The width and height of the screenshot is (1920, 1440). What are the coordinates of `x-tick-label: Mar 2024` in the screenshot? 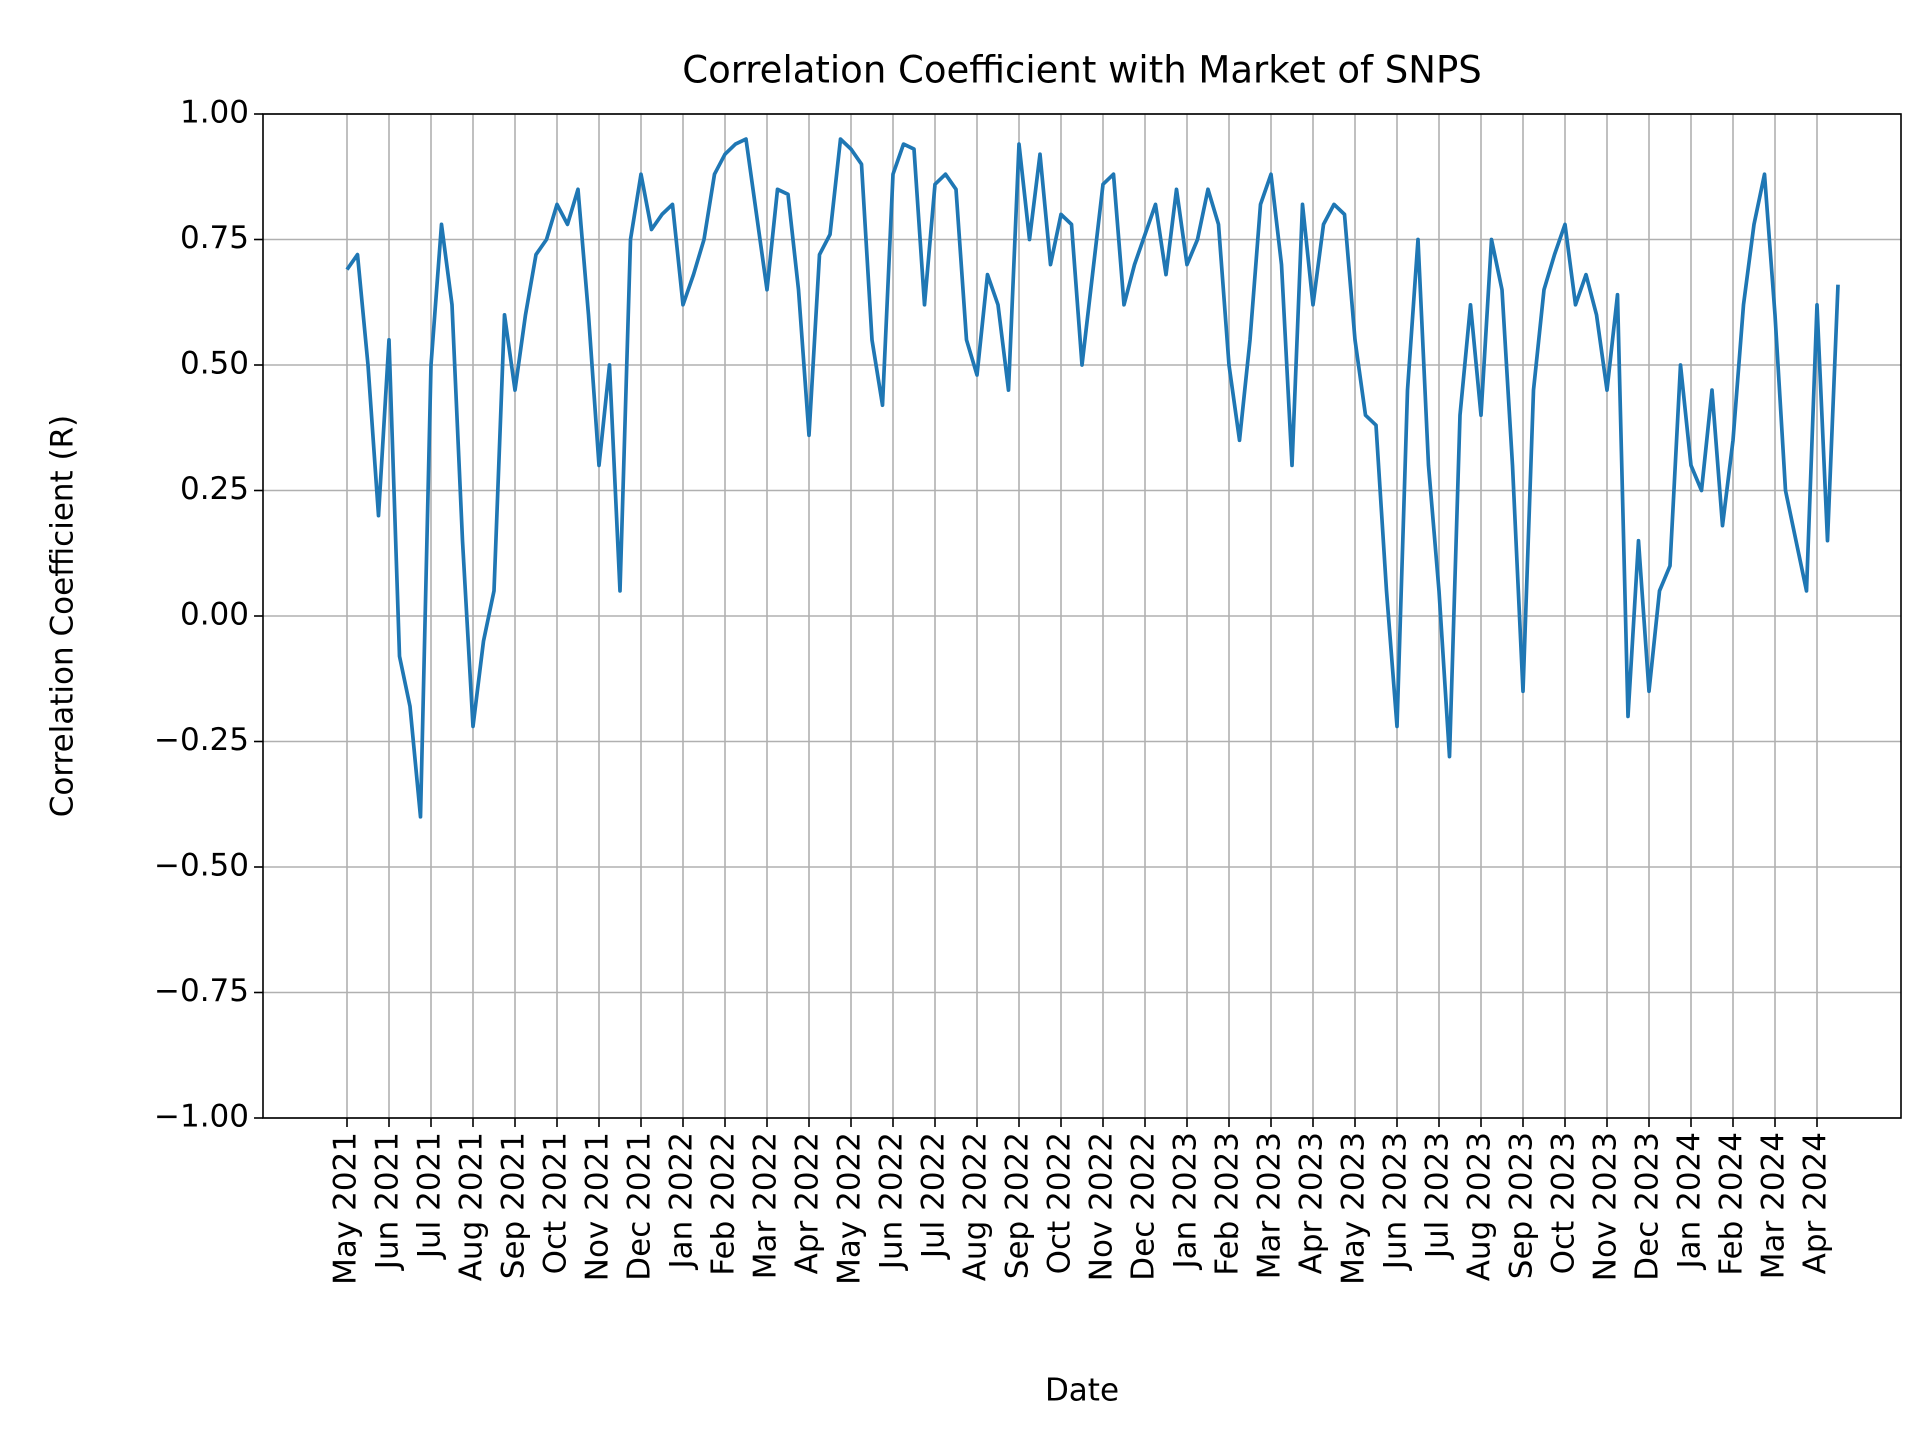 It's located at (1774, 1205).